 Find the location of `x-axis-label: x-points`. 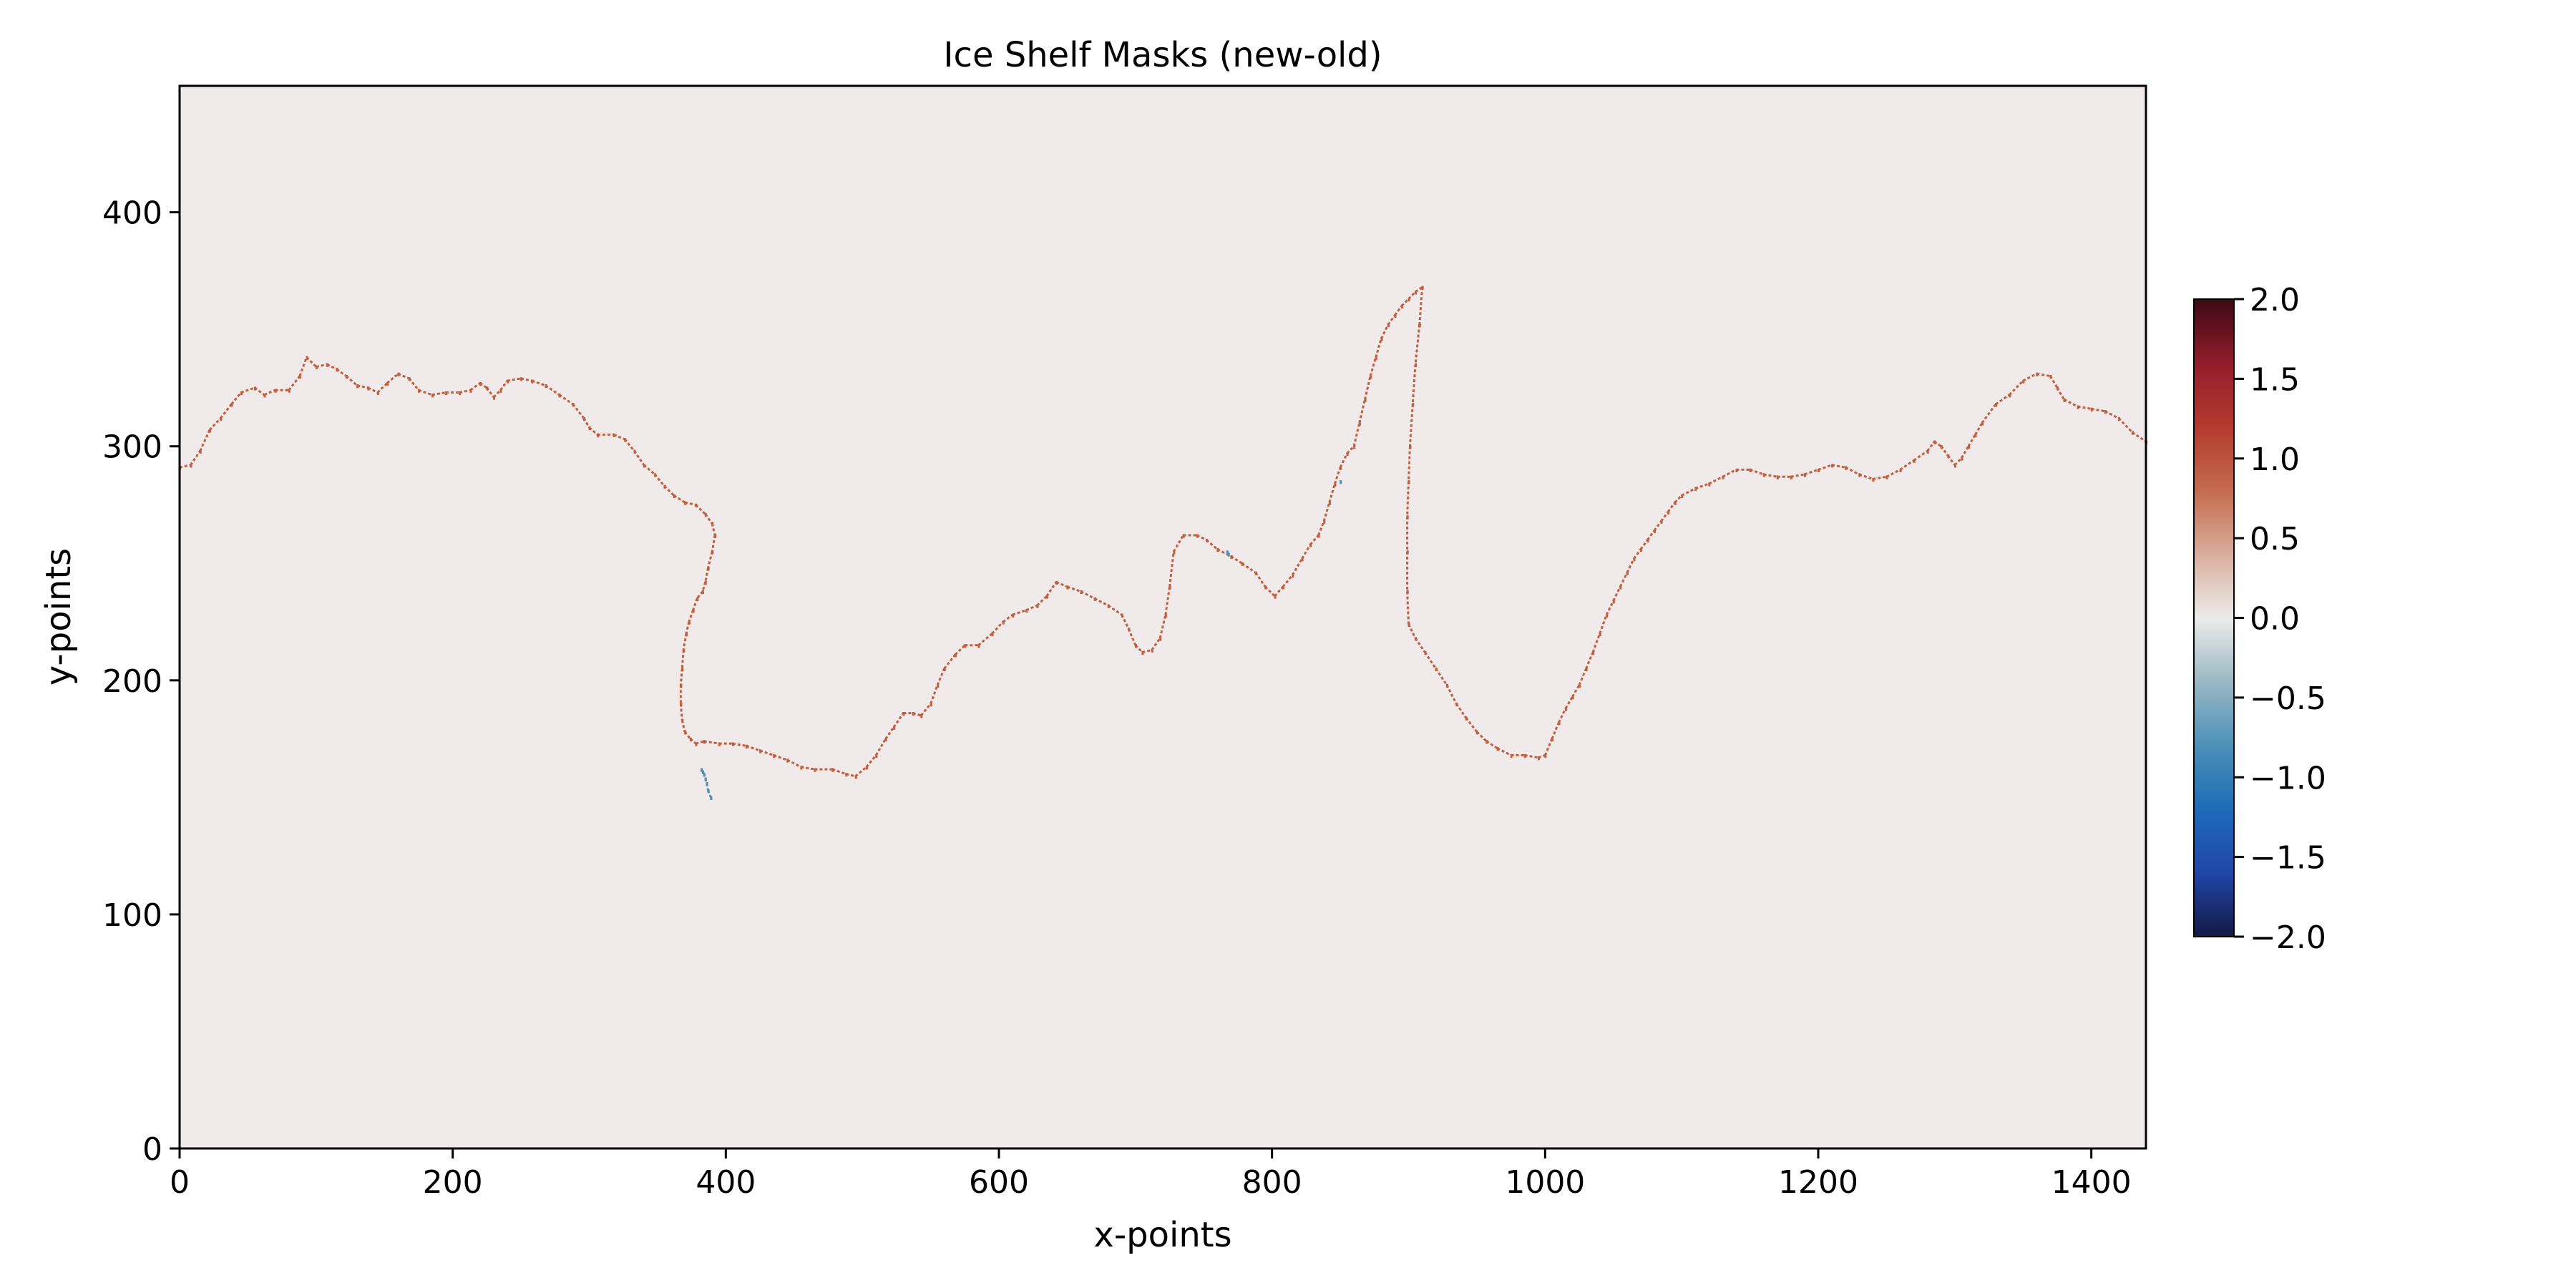

x-axis-label: x-points is located at coordinates (1162, 1235).